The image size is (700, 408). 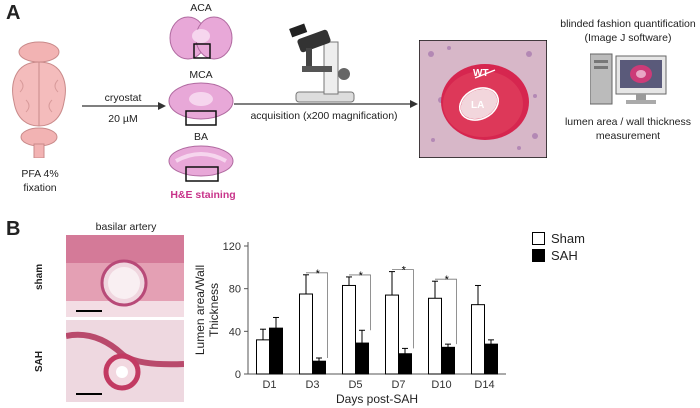 What do you see at coordinates (477, 105) in the screenshot?
I see `la-label: LA` at bounding box center [477, 105].